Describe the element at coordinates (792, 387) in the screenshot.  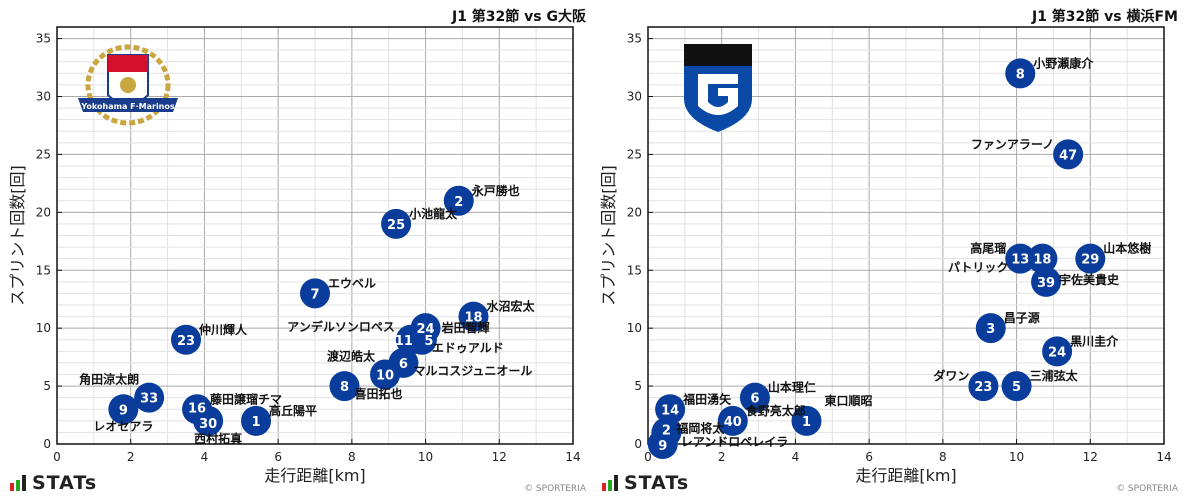
I see `point-name-label: 山本理仁` at that location.